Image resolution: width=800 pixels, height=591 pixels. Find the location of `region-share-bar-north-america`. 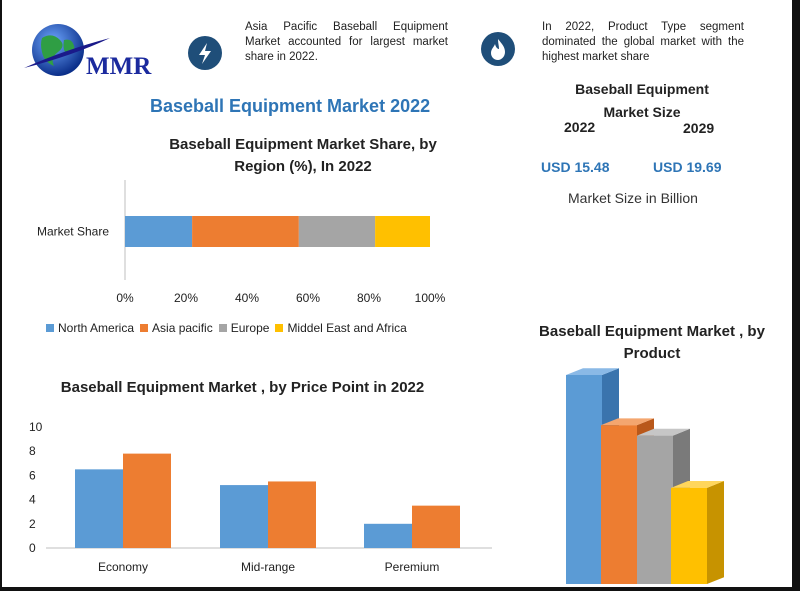

region-share-bar-north-america is located at coordinates (159, 231).